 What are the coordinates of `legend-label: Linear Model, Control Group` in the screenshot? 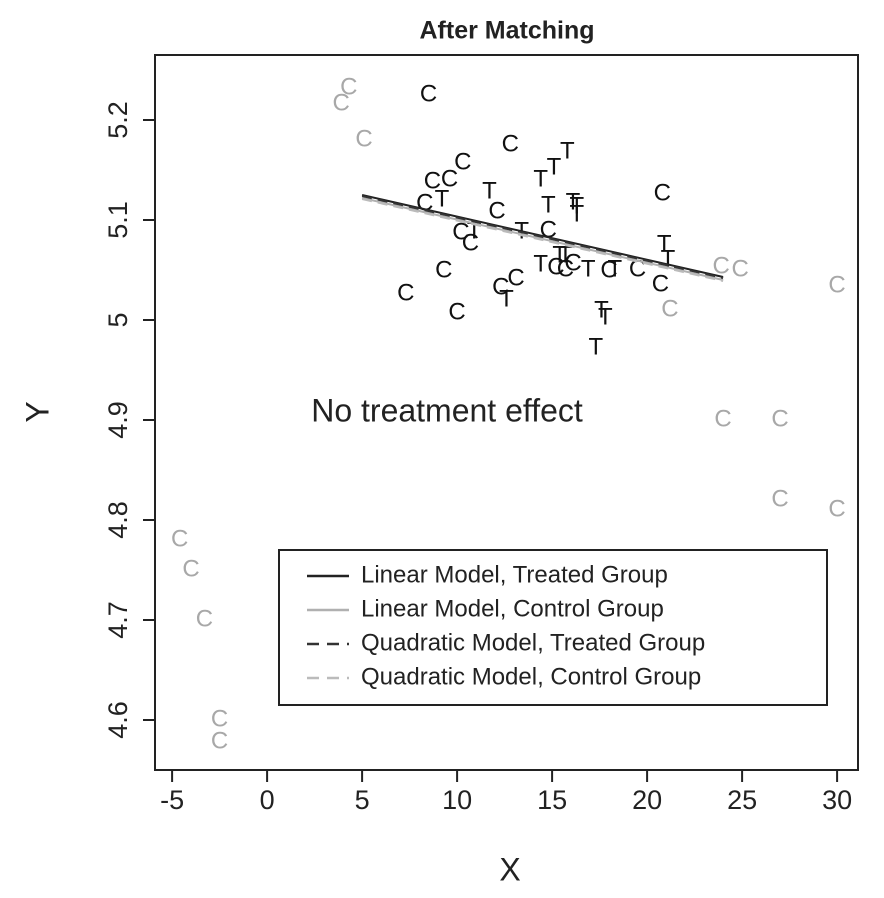 It's located at (512, 608).